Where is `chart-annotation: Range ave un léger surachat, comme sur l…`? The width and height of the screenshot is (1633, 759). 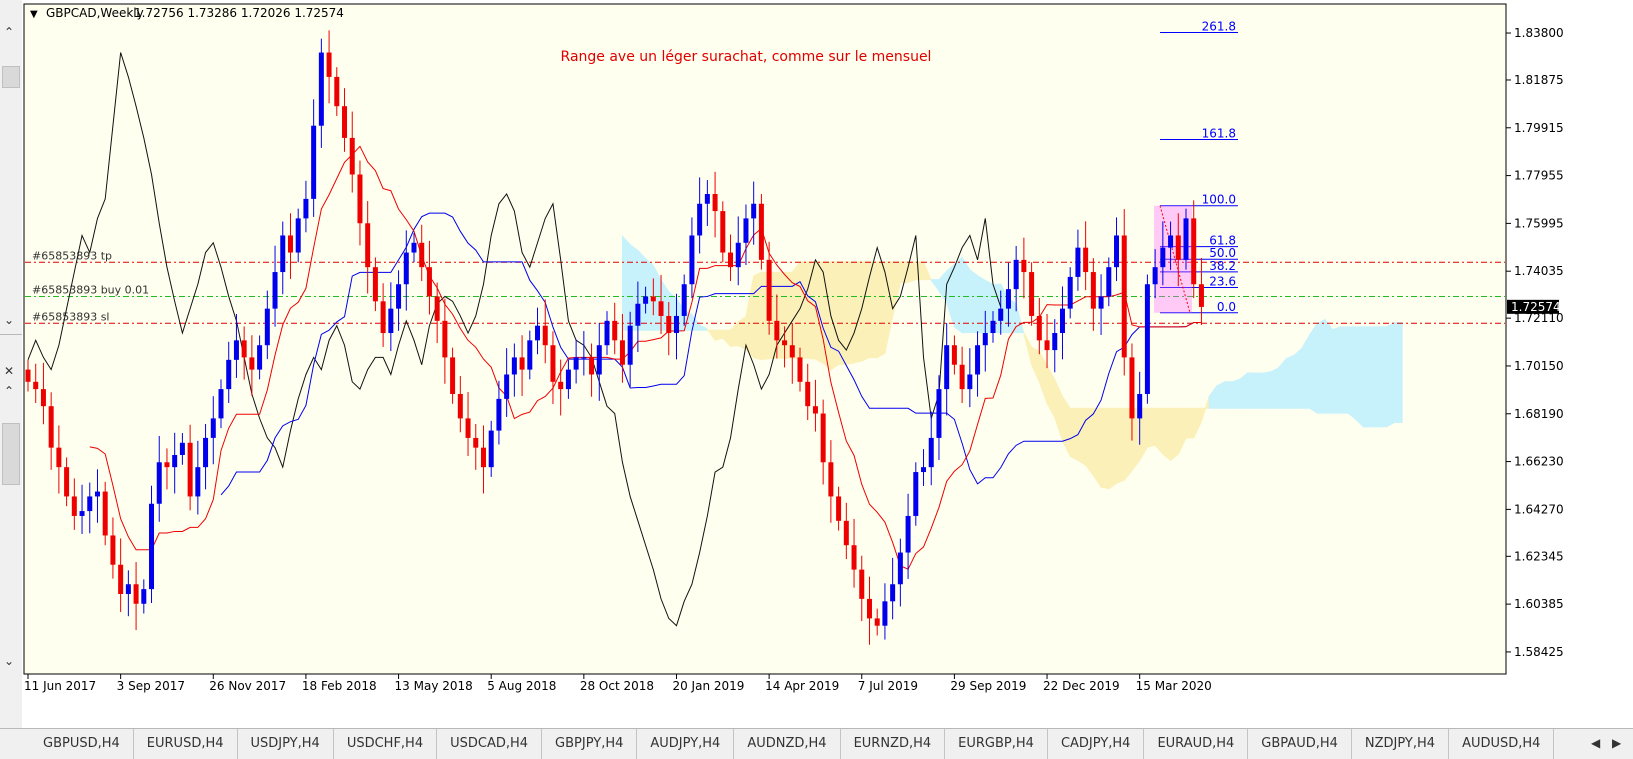
chart-annotation: Range ave un léger surachat, comme sur l… is located at coordinates (746, 57).